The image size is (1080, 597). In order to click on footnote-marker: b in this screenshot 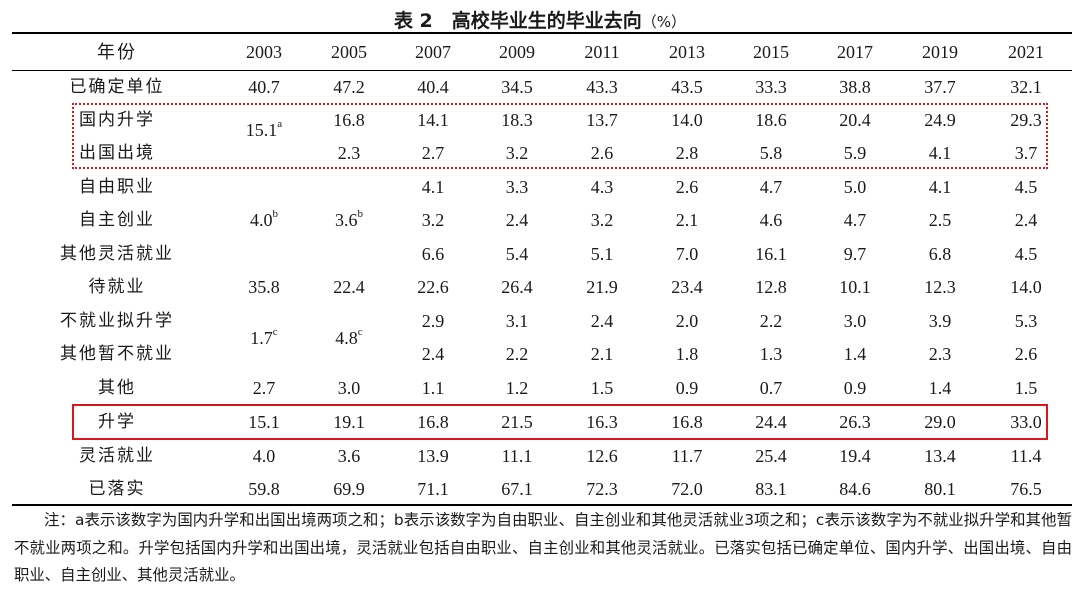, I will do `click(360, 214)`.